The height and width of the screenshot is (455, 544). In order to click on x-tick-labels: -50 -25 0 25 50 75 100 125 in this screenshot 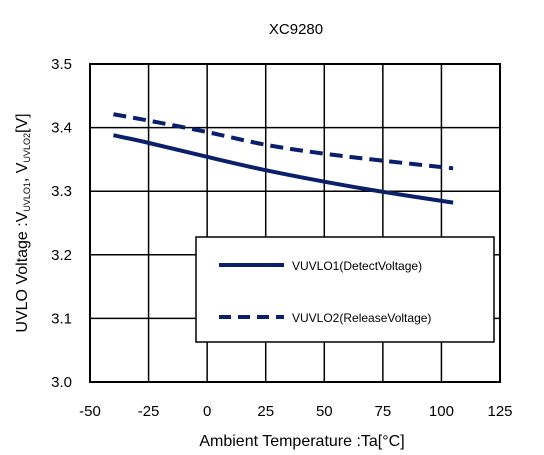, I will do `click(295, 411)`.